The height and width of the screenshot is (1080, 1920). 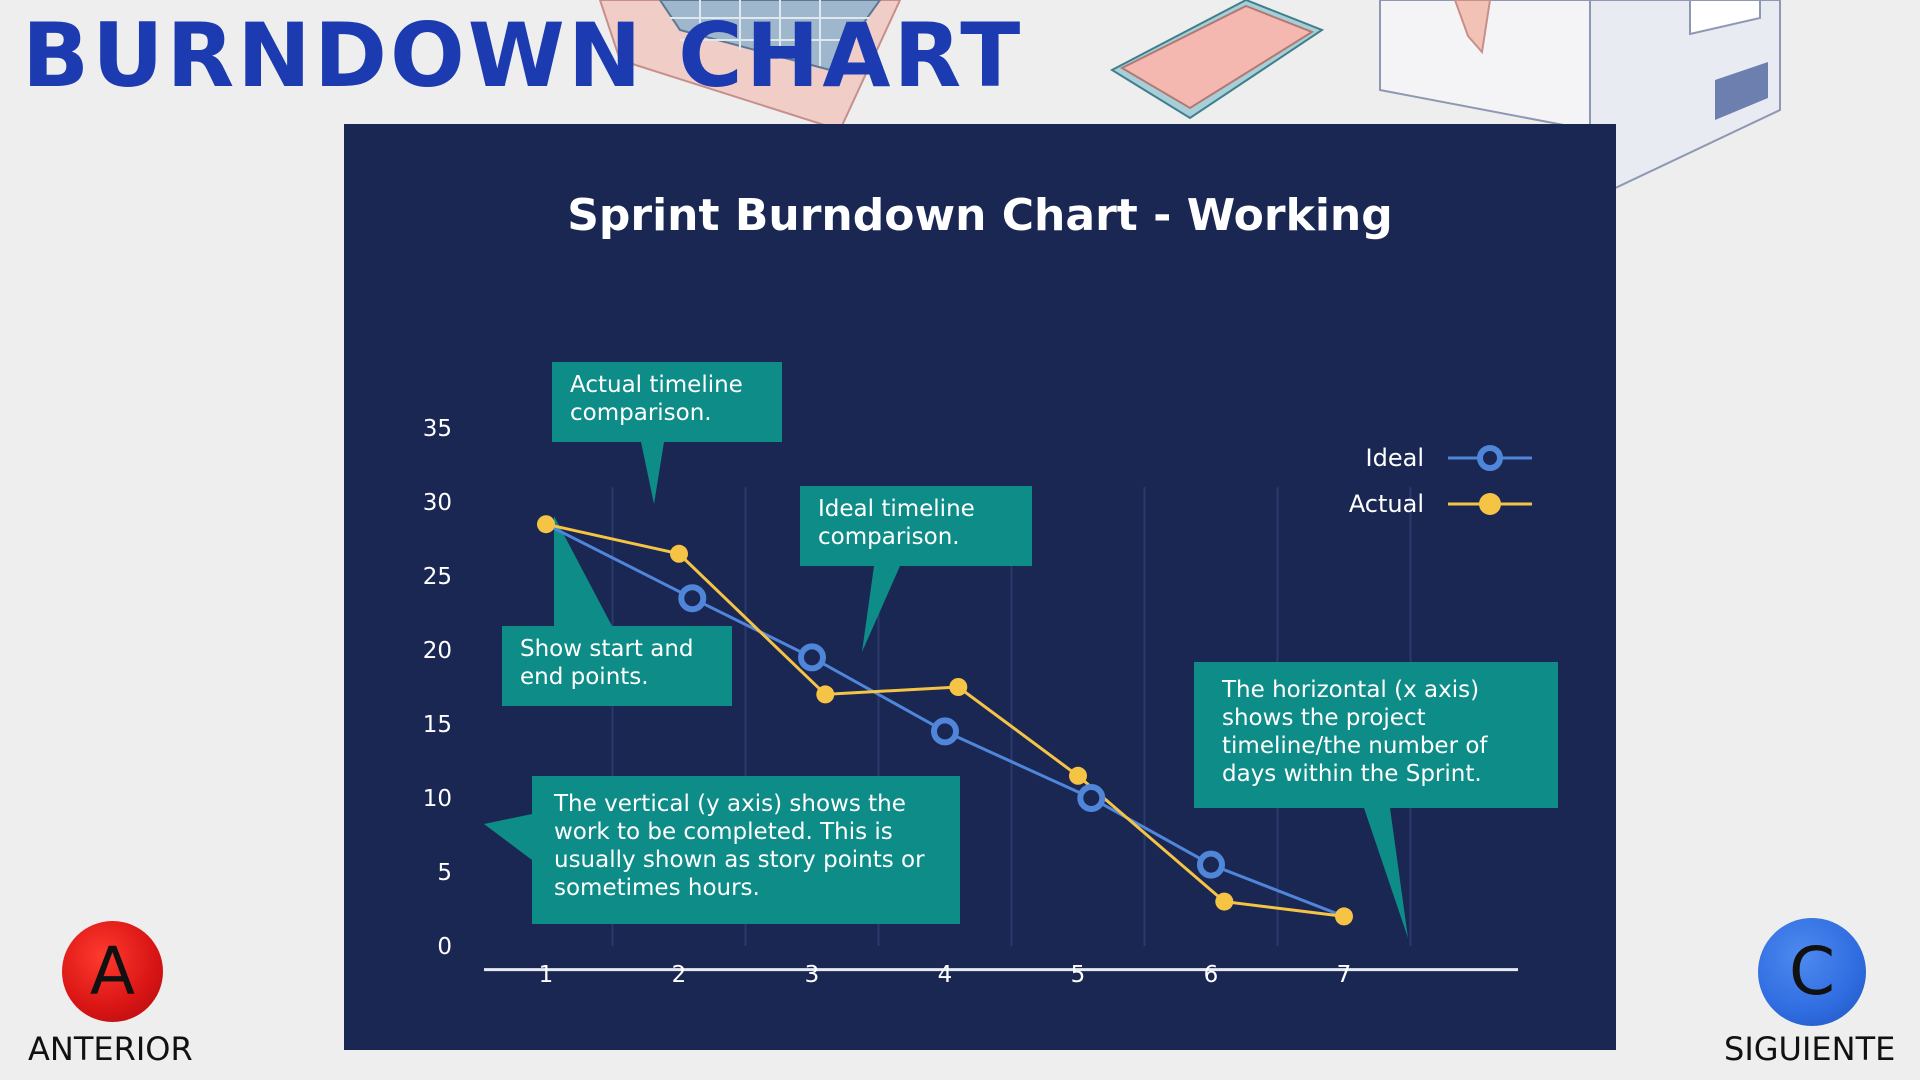 What do you see at coordinates (652, 473) in the screenshot?
I see `callout-pointer-actual` at bounding box center [652, 473].